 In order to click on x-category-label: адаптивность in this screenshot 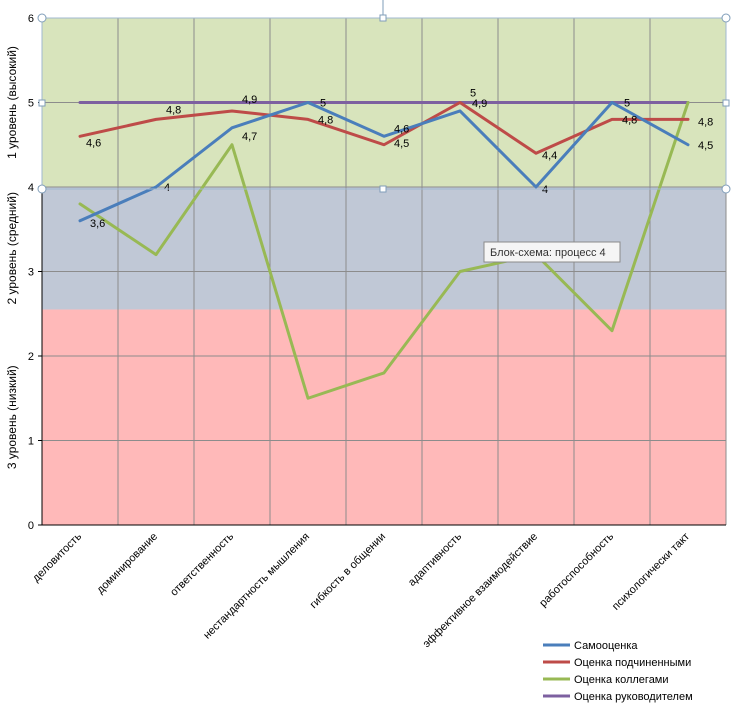, I will do `click(435, 559)`.